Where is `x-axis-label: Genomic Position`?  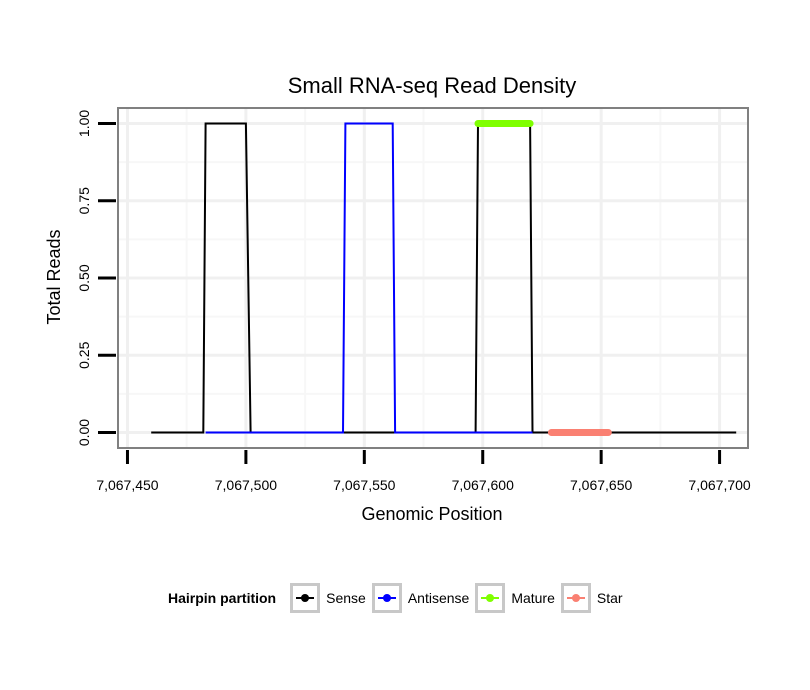
x-axis-label: Genomic Position is located at coordinates (431, 514).